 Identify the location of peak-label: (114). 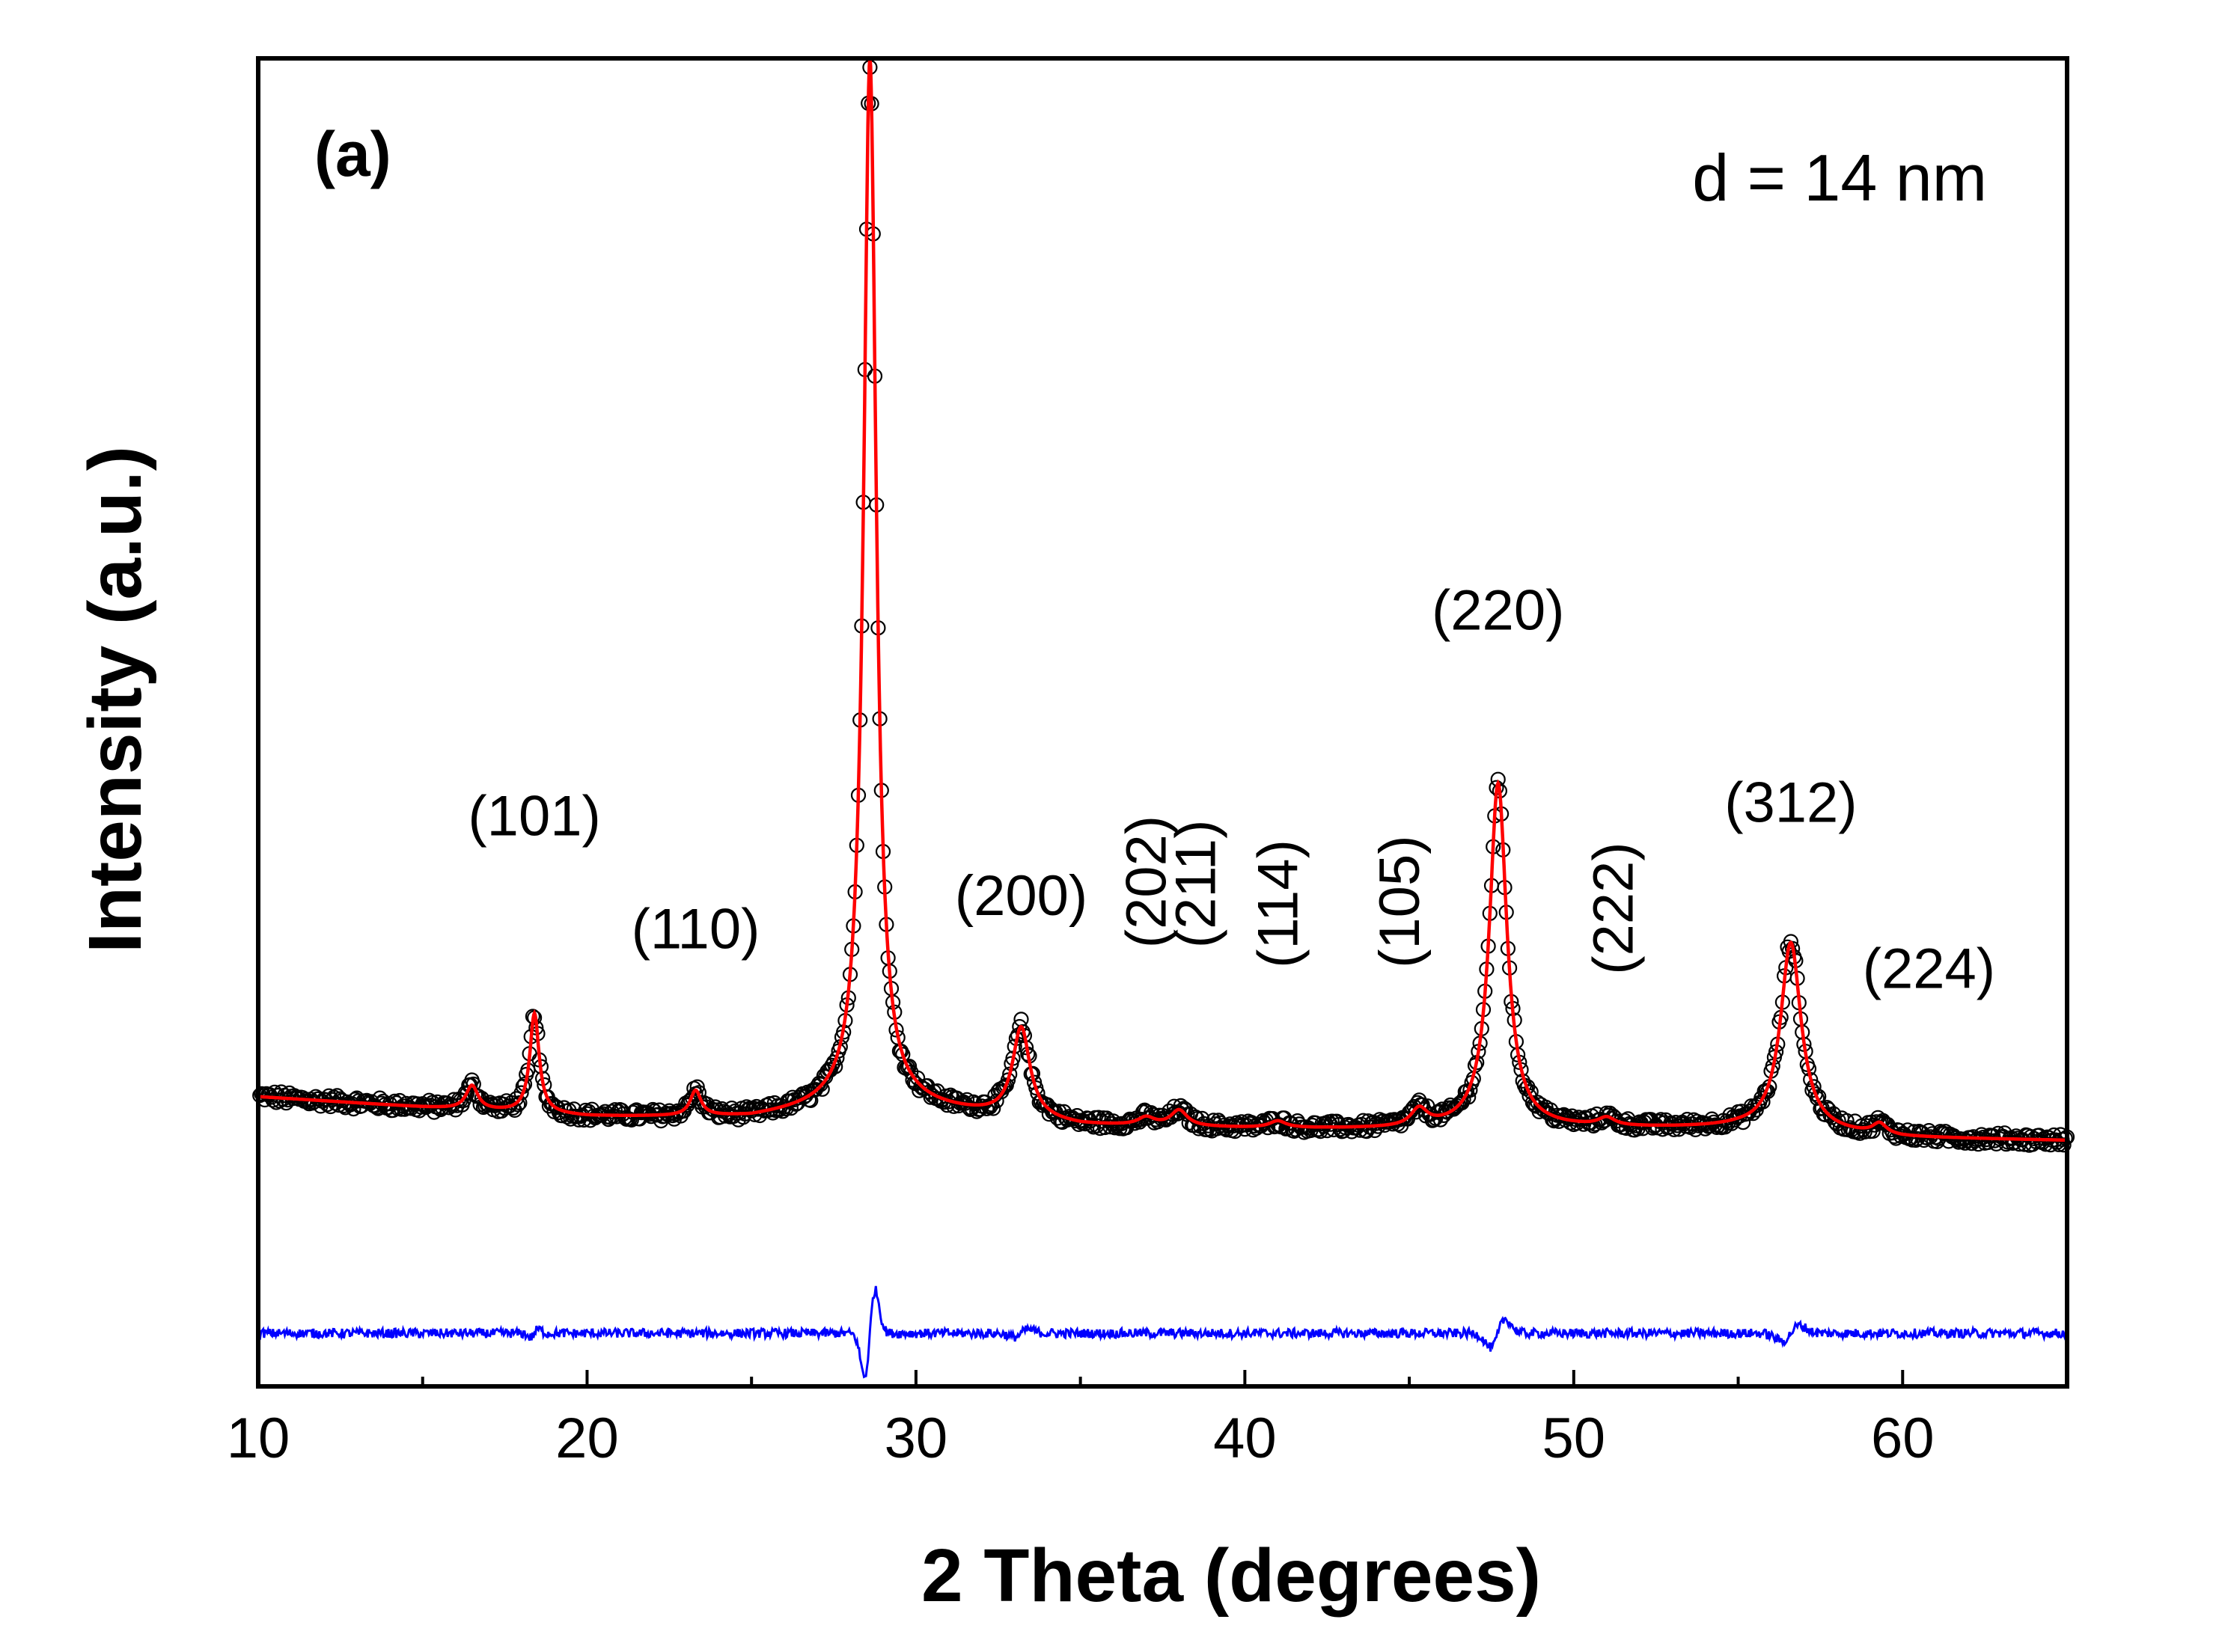
(1278, 903).